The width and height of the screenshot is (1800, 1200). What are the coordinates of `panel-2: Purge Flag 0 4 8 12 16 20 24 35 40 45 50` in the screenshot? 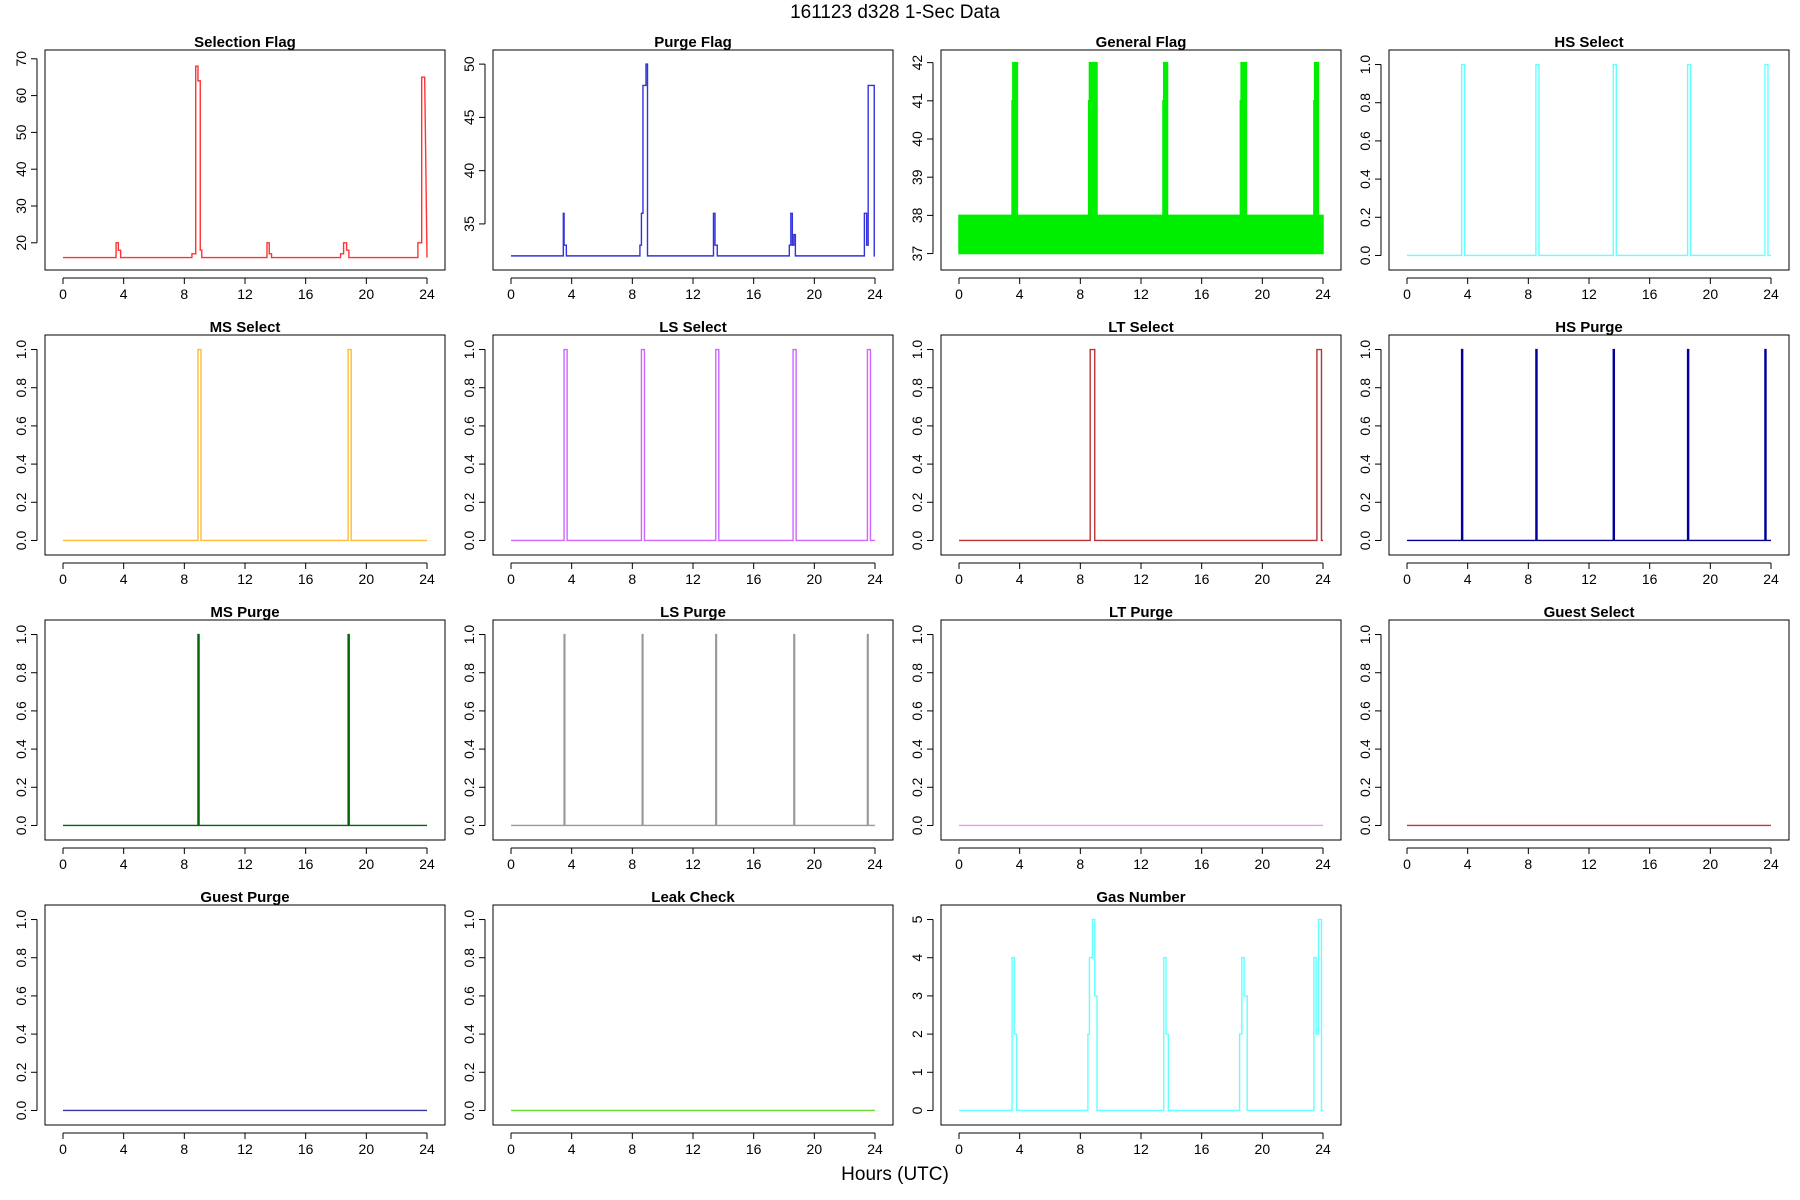 It's located at (677, 168).